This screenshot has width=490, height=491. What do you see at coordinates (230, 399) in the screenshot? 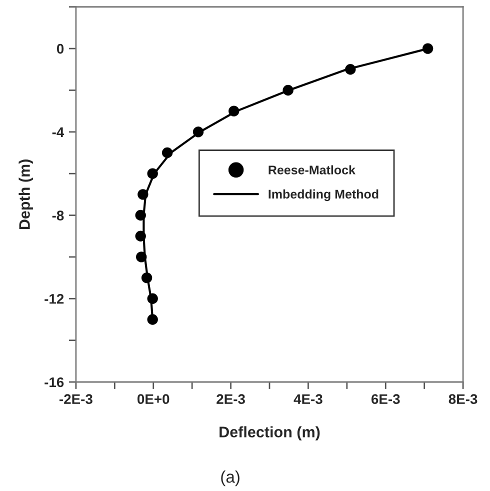
I see `x-tick-label: 2E-3` at bounding box center [230, 399].